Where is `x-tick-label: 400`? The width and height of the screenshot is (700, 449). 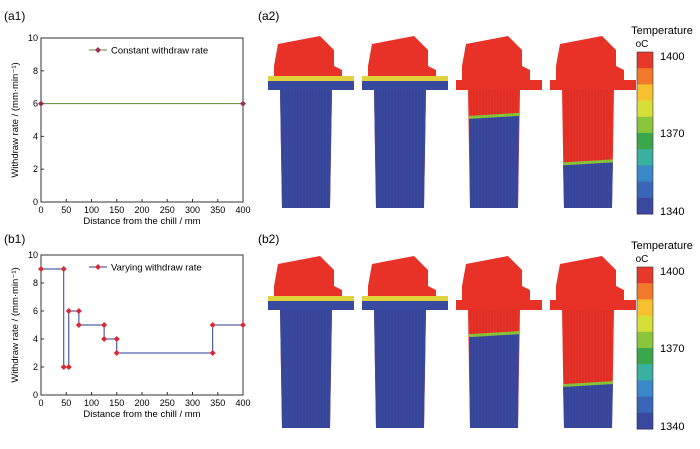 x-tick-label: 400 is located at coordinates (242, 403).